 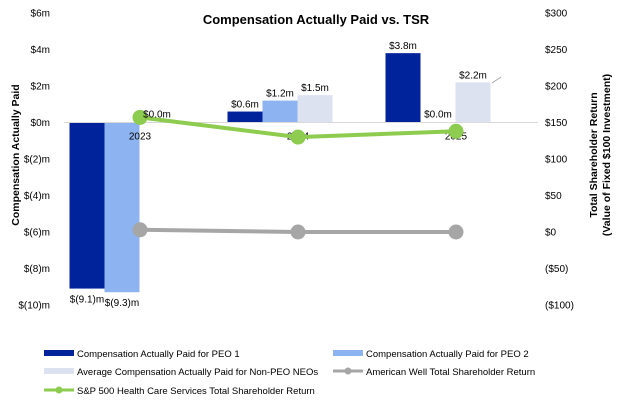 What do you see at coordinates (556, 160) in the screenshot?
I see `y2-tick-label: $100` at bounding box center [556, 160].